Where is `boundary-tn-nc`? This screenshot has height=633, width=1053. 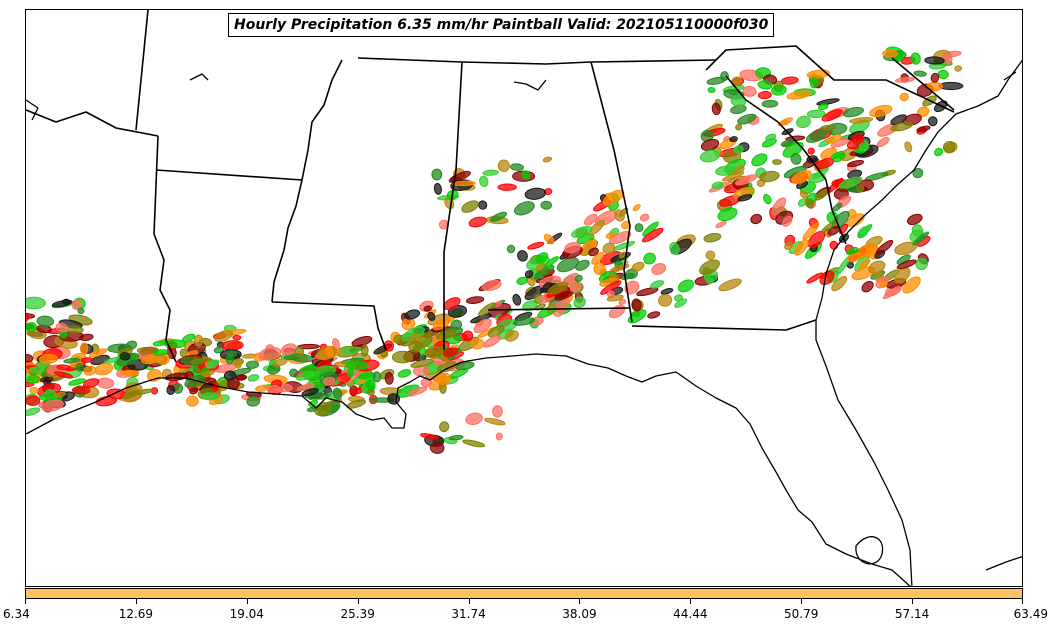
boundary-tn-nc is located at coordinates (923, 84).